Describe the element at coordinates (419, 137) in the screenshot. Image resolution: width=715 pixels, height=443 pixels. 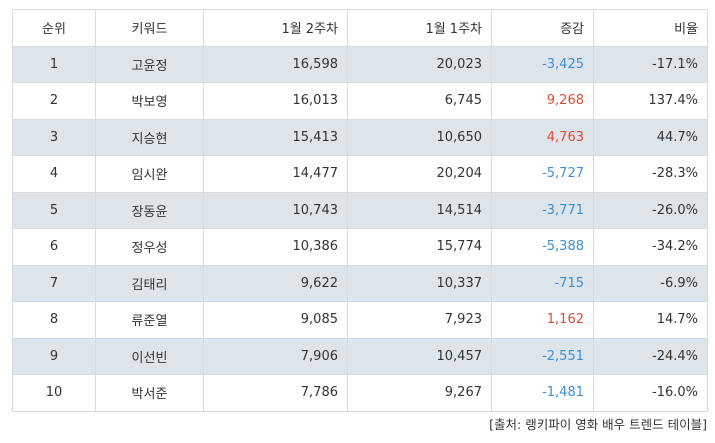
I see `week1-cell: 10,650` at that location.